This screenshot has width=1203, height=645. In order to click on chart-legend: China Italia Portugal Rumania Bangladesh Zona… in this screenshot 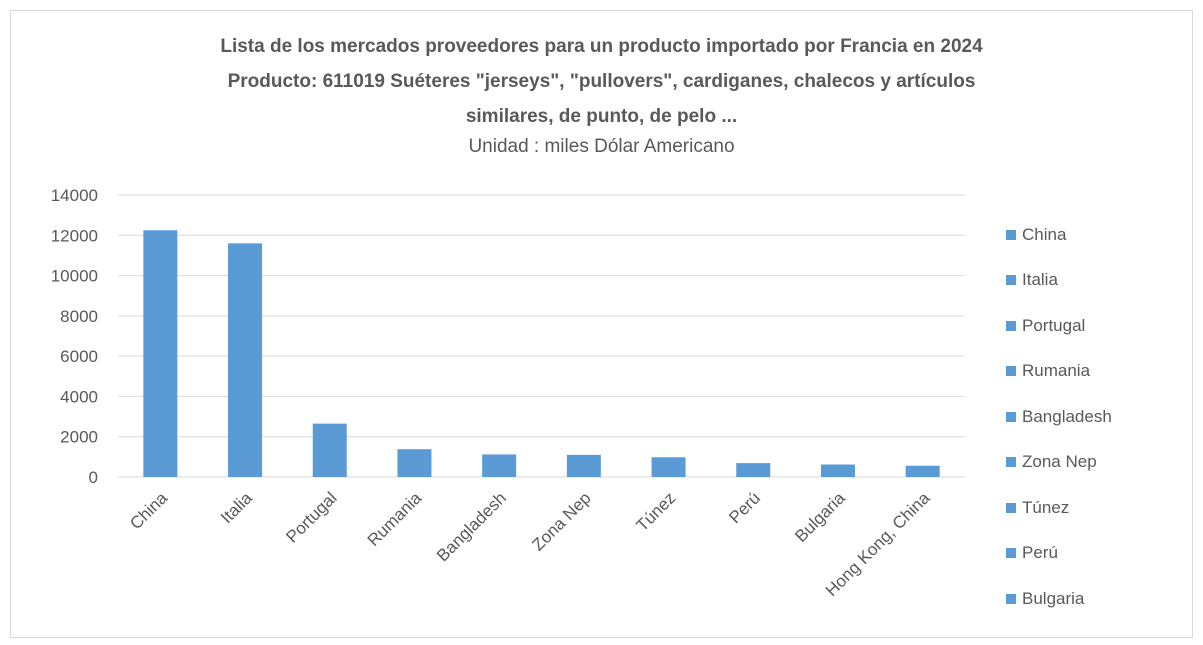, I will do `click(1059, 417)`.